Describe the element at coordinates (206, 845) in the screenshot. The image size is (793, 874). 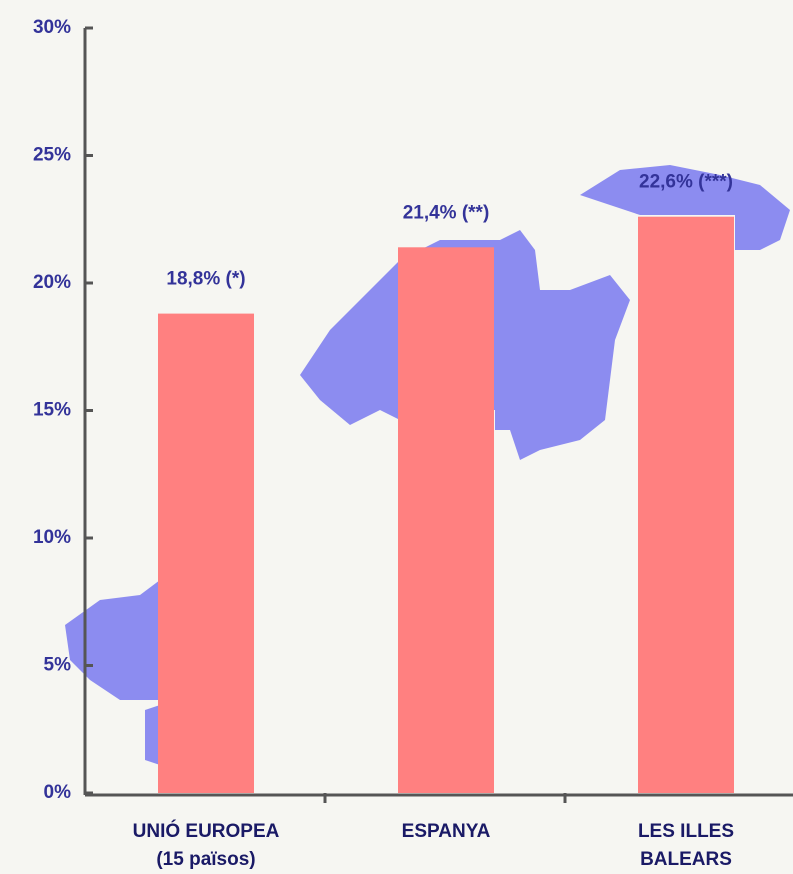
I see `x-tick-label: UNIÓ EUROPEA (15 països)` at that location.